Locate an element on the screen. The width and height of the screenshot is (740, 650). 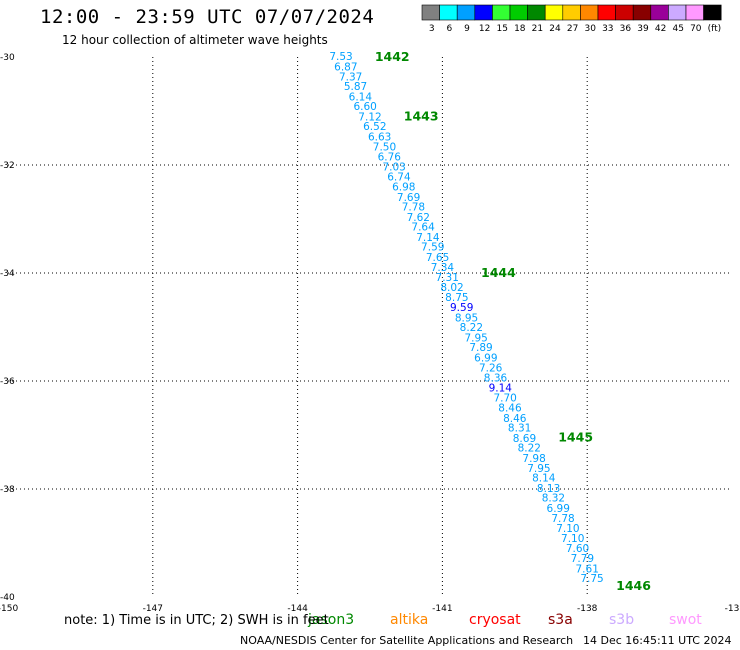
x-tick-label: -141 is located at coordinates (442, 609).